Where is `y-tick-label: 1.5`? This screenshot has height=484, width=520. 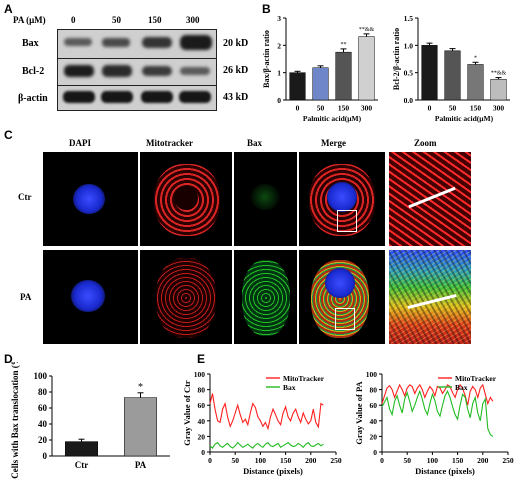 y-tick-label: 1.5 is located at coordinates (409, 18).